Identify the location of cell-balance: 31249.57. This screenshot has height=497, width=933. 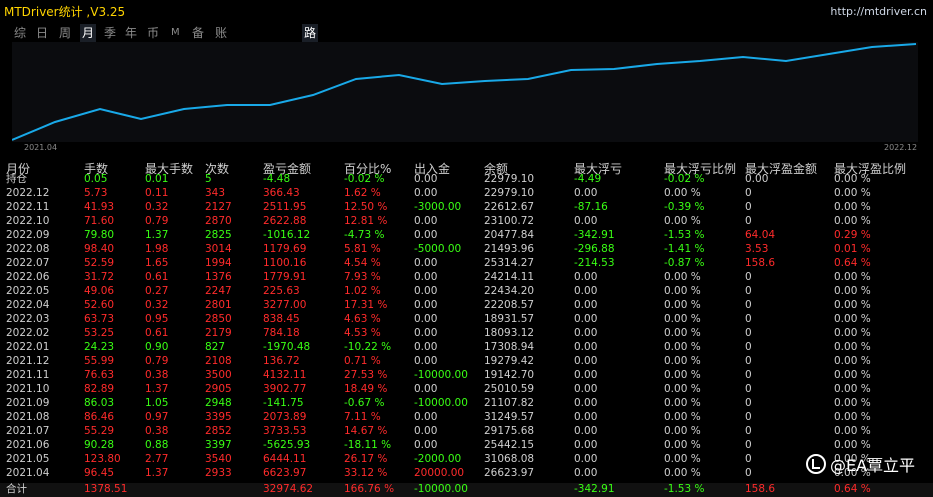
(509, 417).